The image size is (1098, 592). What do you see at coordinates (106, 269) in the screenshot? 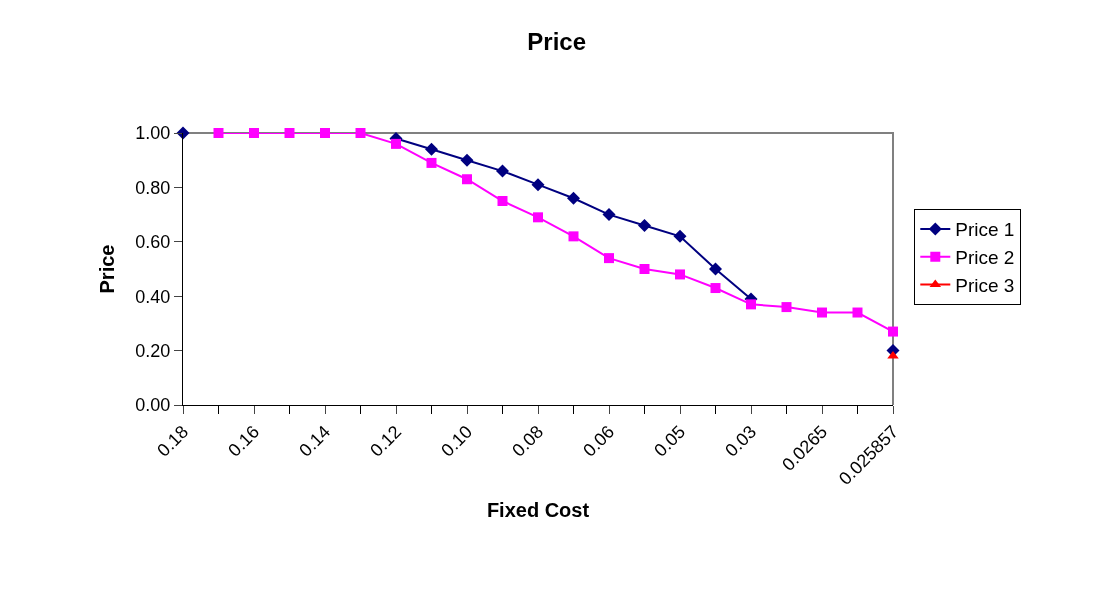
I see `y-axis-title: Price` at bounding box center [106, 269].